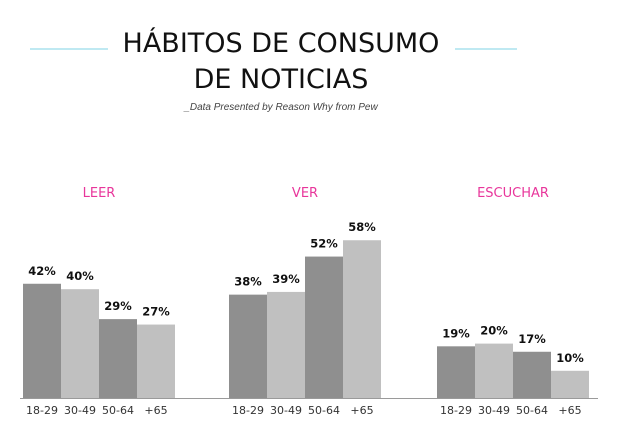 The height and width of the screenshot is (437, 618). I want to click on tick-label-ver-30-49: 30-49, so click(286, 410).